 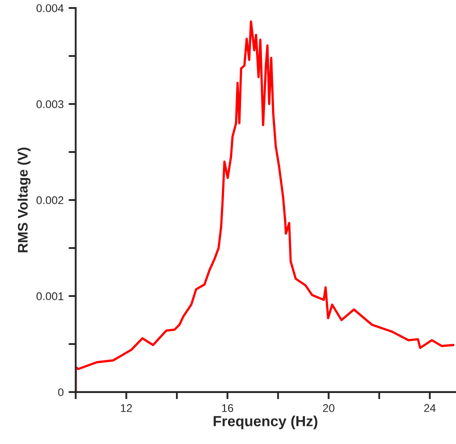 I want to click on y-tick-label: 0, so click(x=61, y=392).